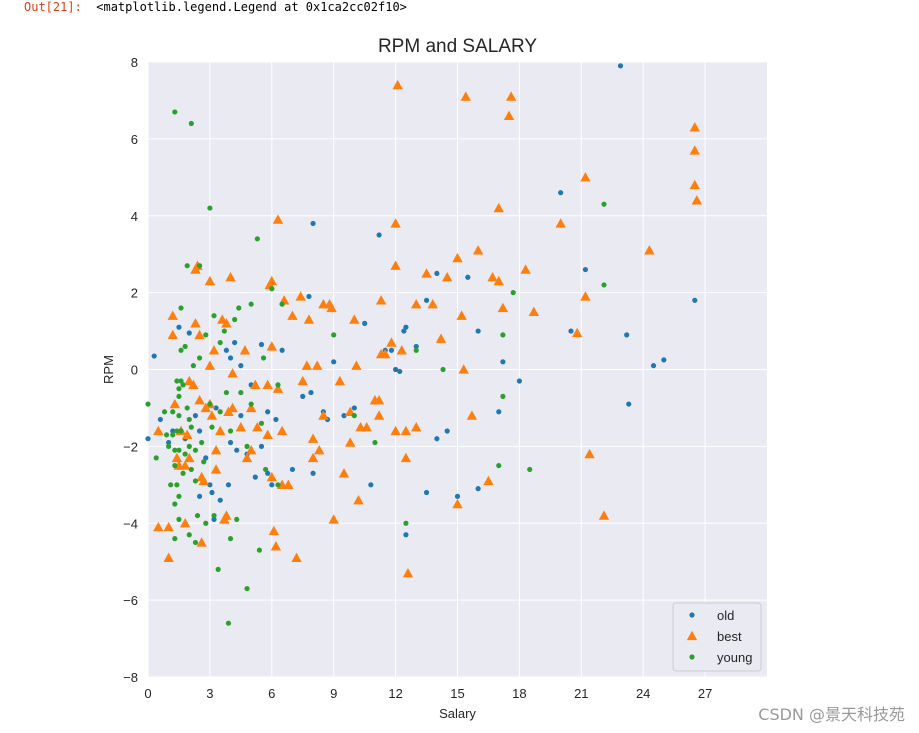 Image resolution: width=919 pixels, height=733 pixels. Describe the element at coordinates (831, 714) in the screenshot. I see `watermark: CSDN @景天科技苑` at that location.